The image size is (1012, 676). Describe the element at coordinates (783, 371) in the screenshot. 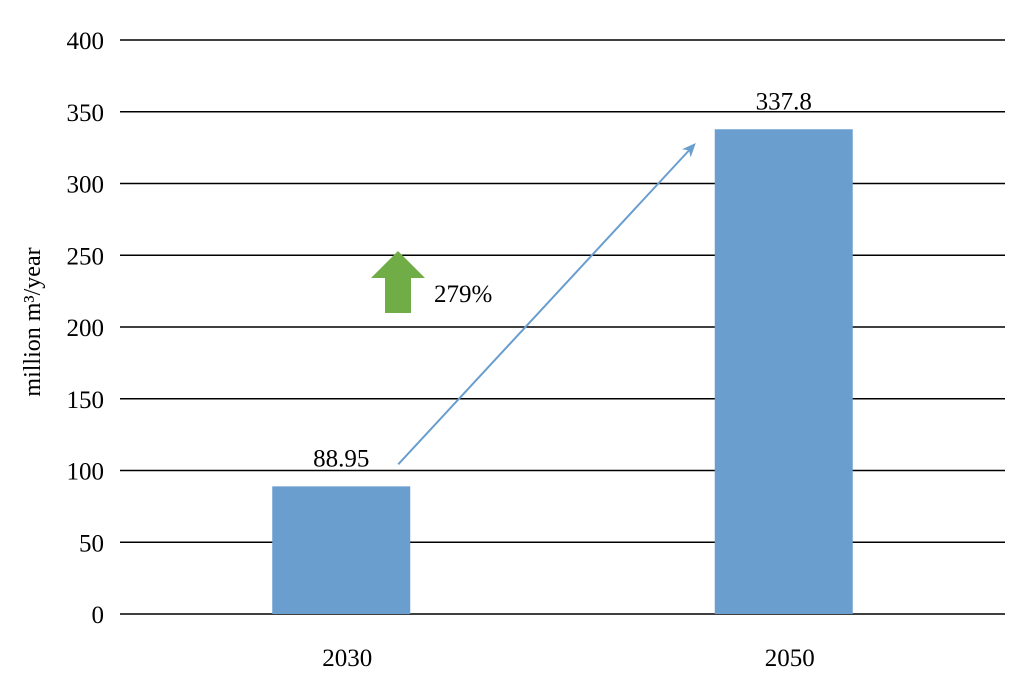

I see `bar-2050` at that location.